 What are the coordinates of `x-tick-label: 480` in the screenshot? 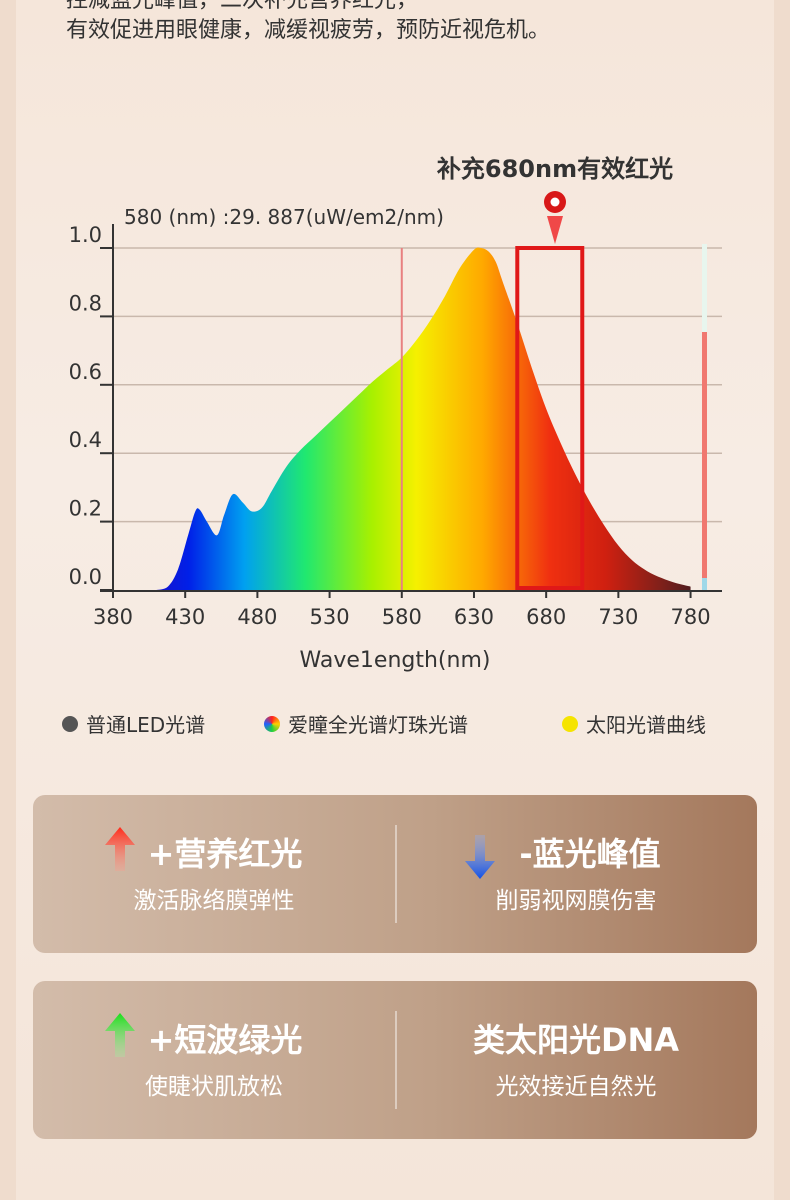 It's located at (257, 617).